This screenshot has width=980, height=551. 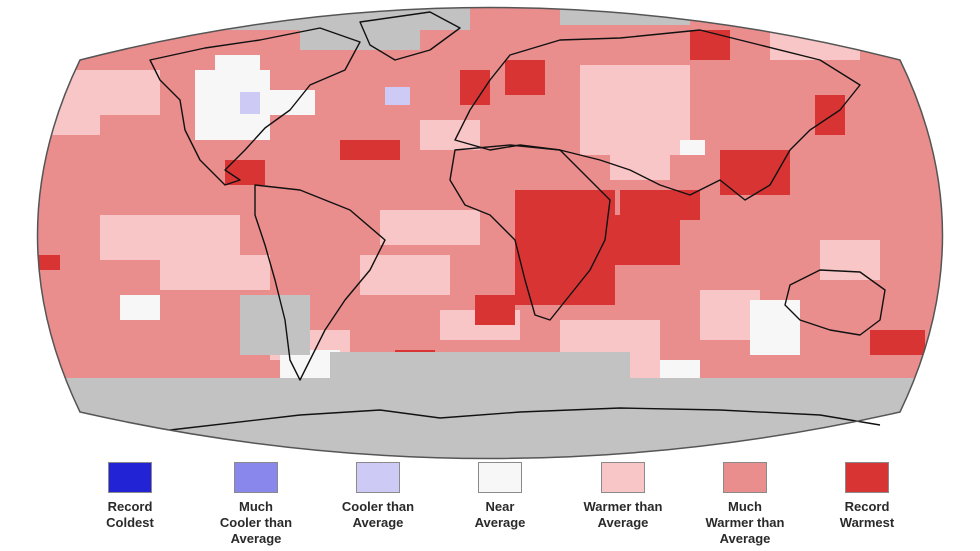 I want to click on legend-swatch-near-average, so click(x=500, y=477).